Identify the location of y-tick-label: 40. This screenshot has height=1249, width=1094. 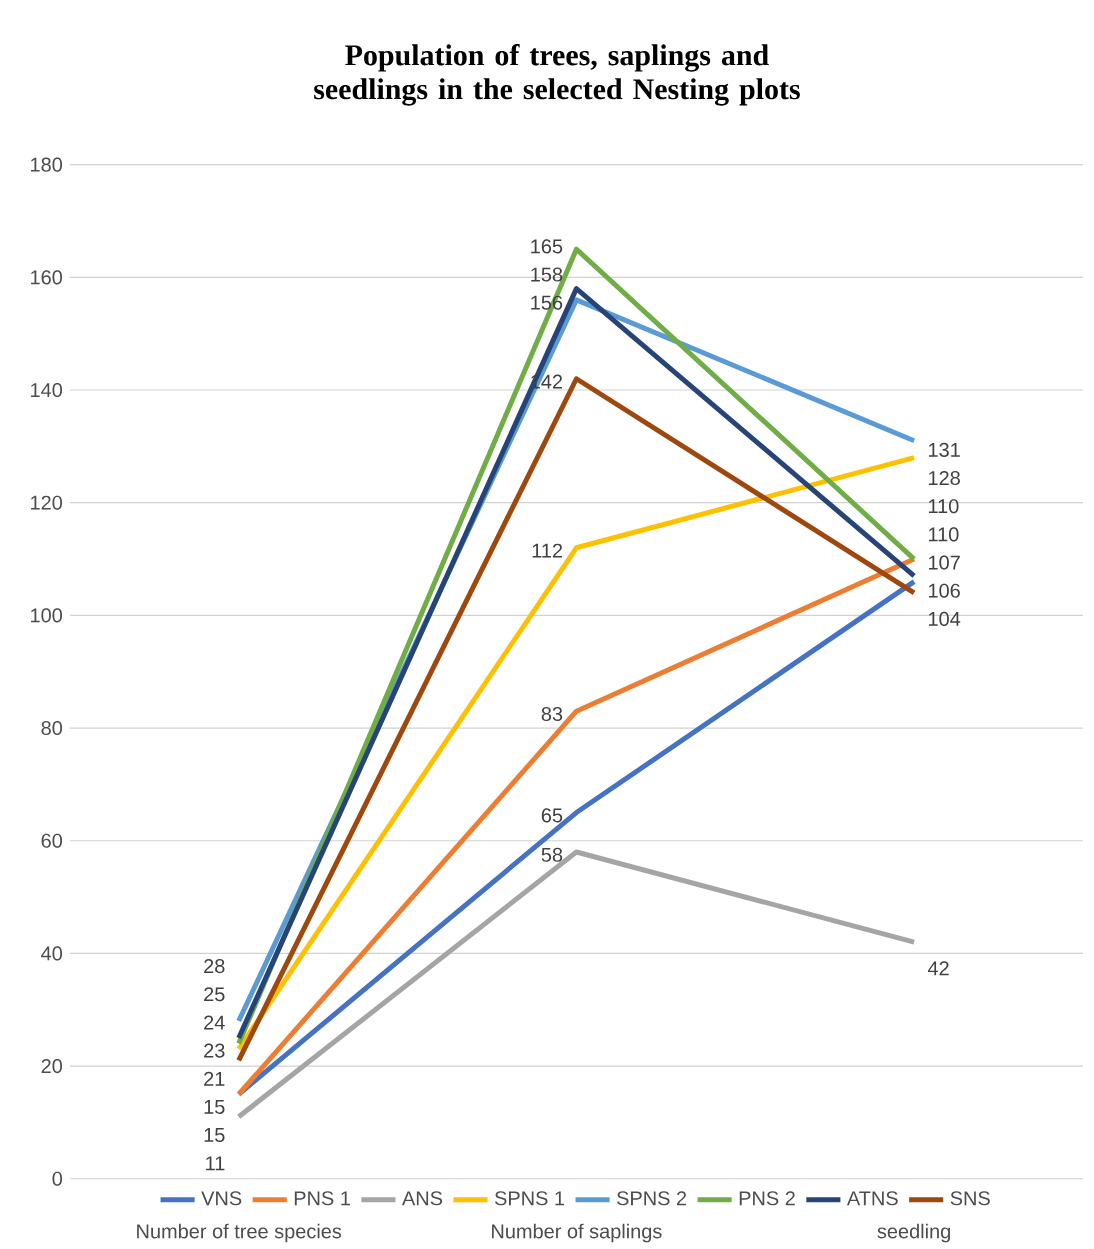
(52, 953).